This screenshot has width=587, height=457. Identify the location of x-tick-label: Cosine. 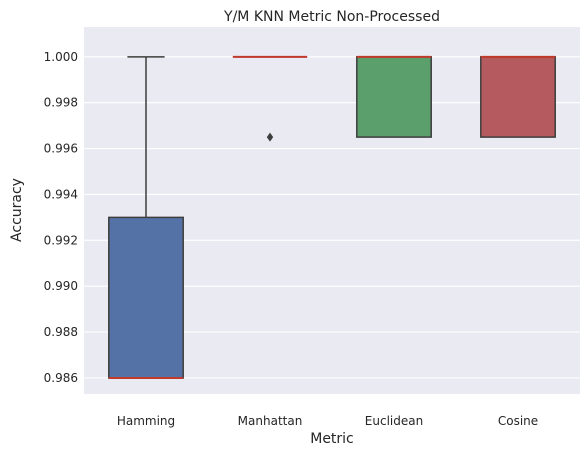
(518, 421).